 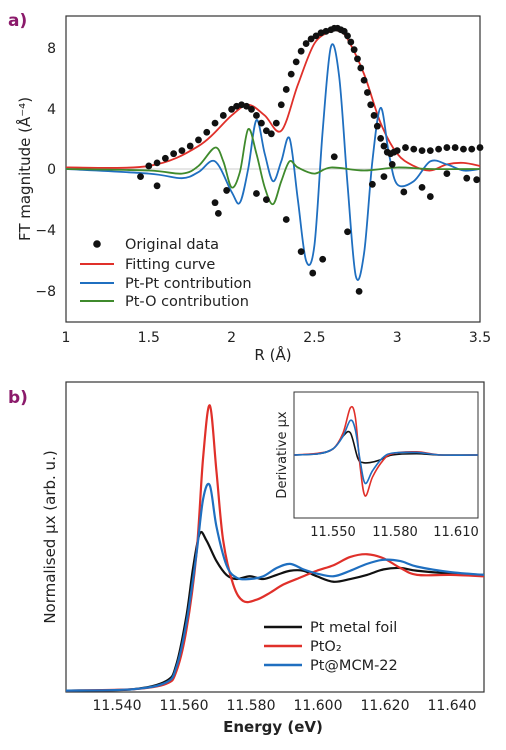 What do you see at coordinates (353, 628) in the screenshot?
I see `legend-pt-metal-foil: Pt metal foil` at bounding box center [353, 628].